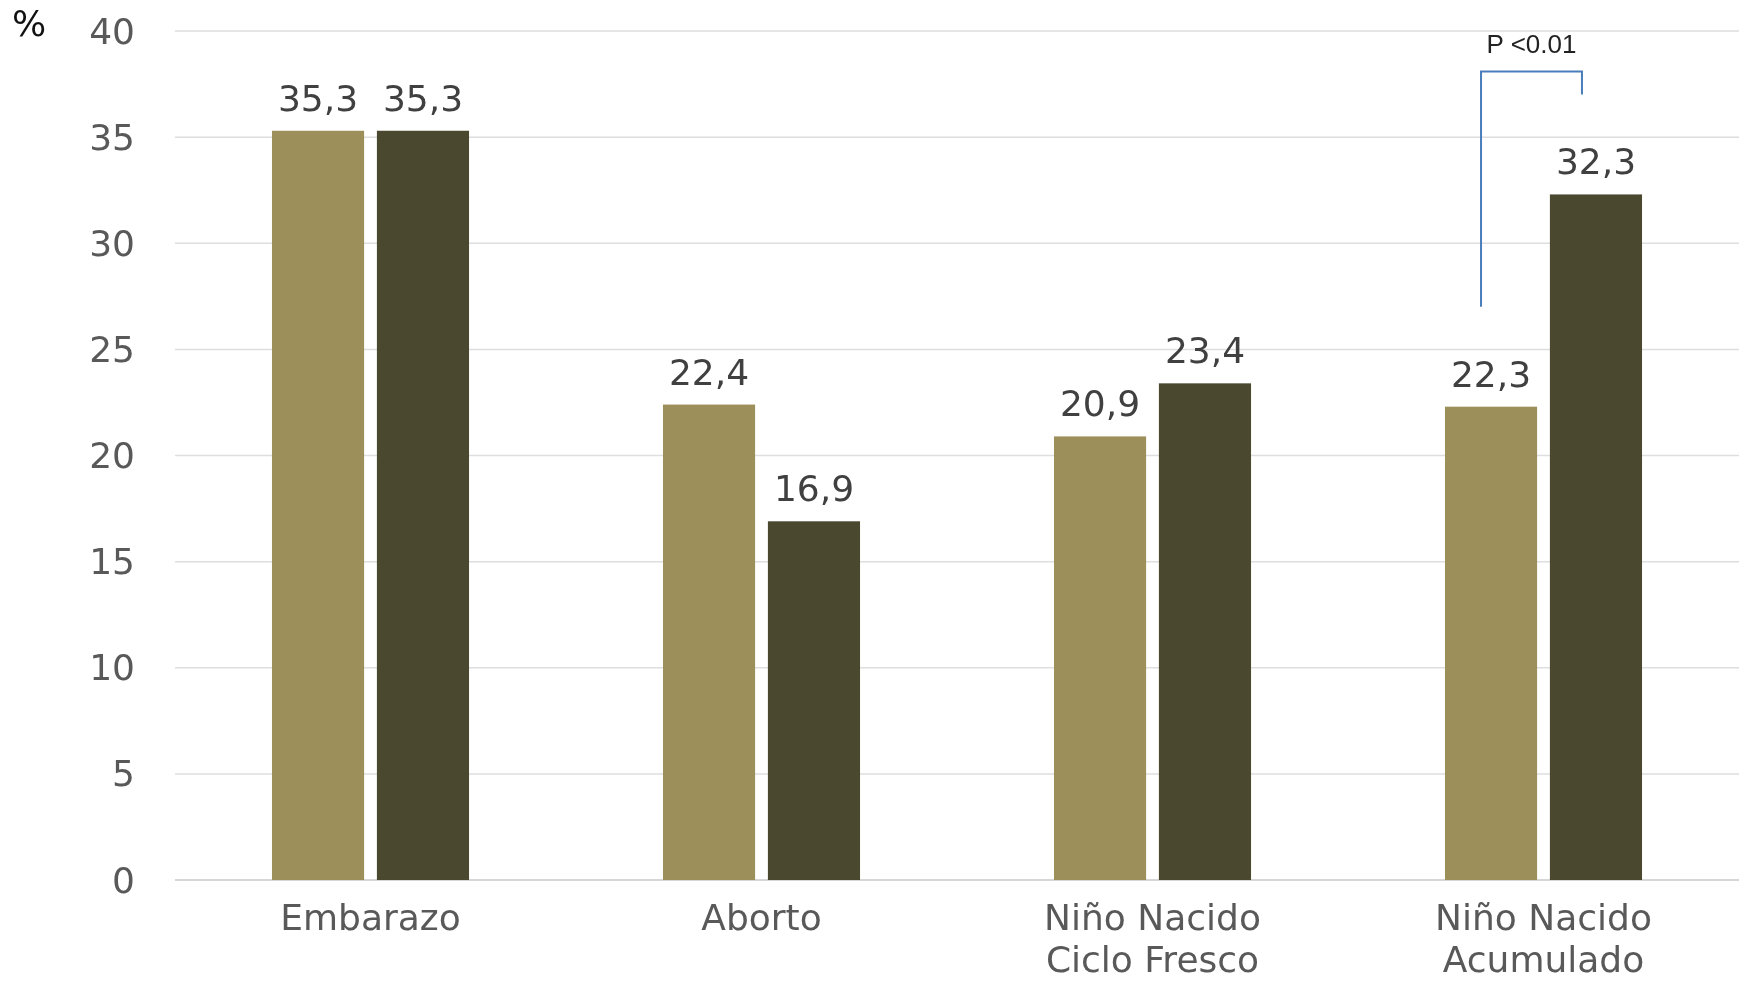  Describe the element at coordinates (1100, 404) in the screenshot. I see `data-label: 20,9` at that location.